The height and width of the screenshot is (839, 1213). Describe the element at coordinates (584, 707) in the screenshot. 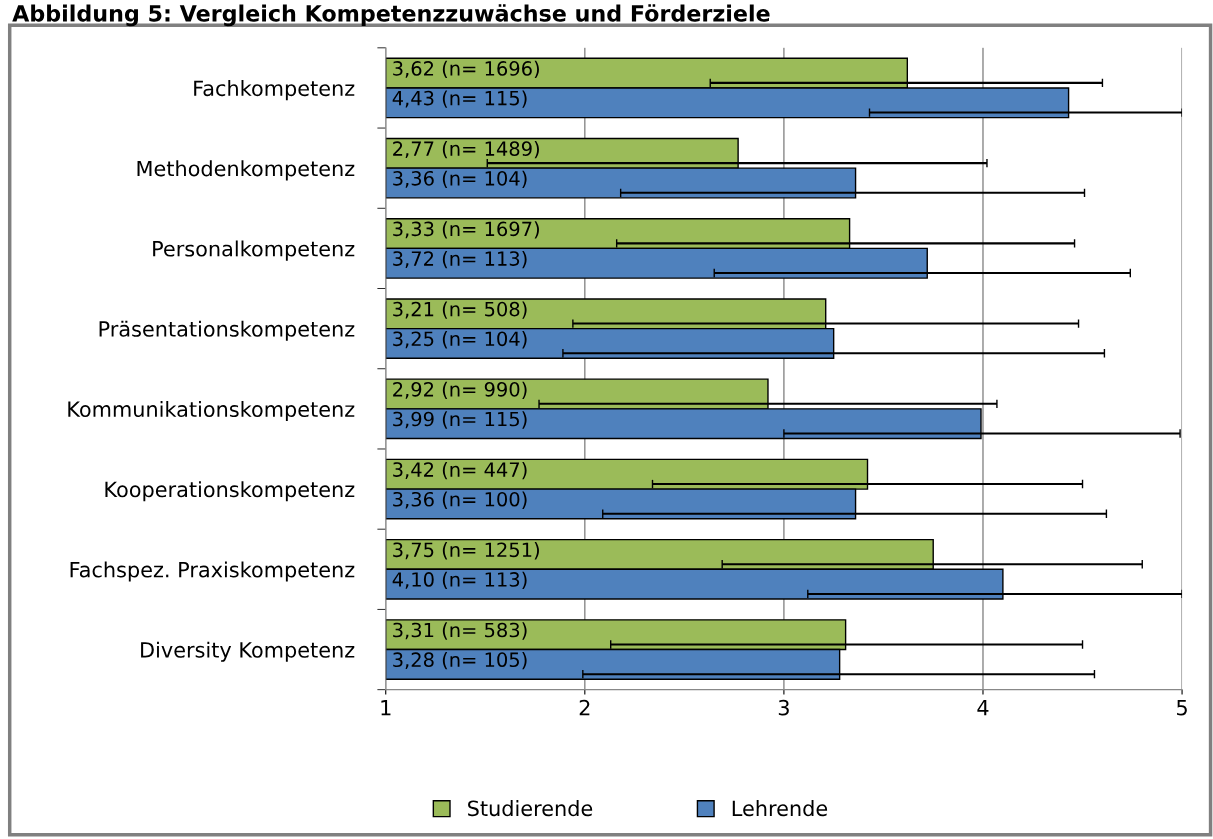

I see `x-tick-label: 2` at that location.